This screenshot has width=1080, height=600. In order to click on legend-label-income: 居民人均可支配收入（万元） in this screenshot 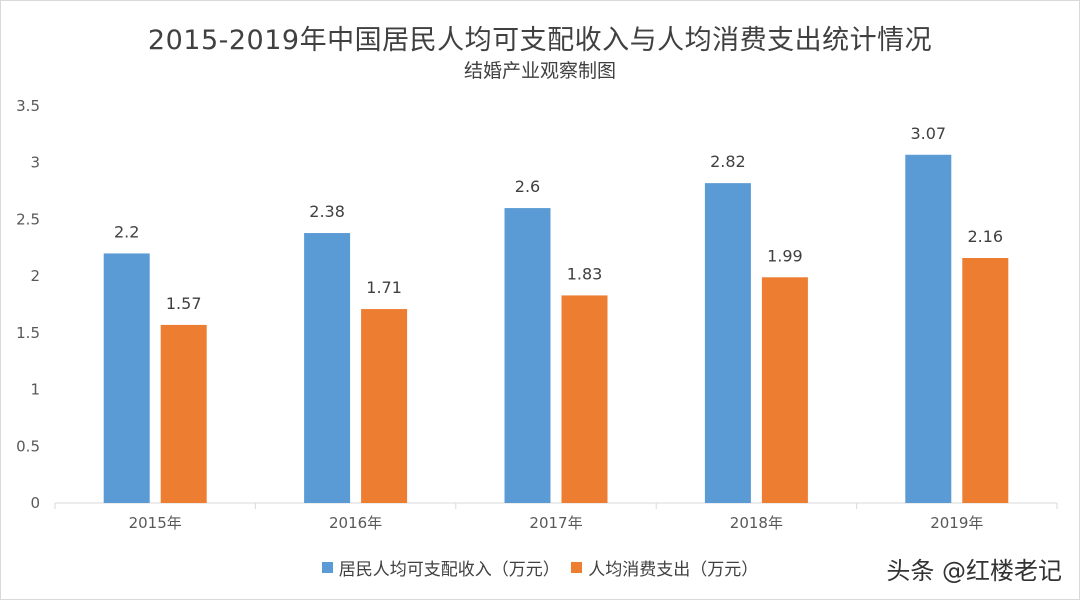, I will do `click(449, 570)`.